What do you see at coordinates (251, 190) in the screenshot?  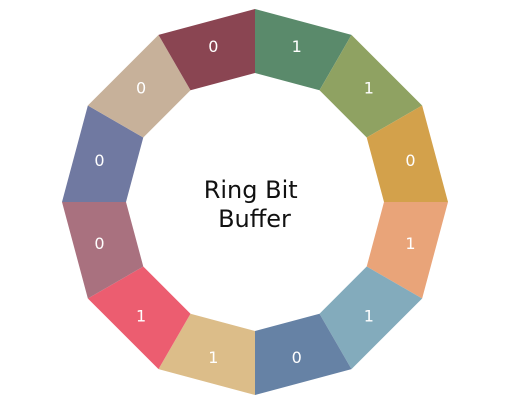 I see `diagram-title-line-1: Ring Bit` at bounding box center [251, 190].